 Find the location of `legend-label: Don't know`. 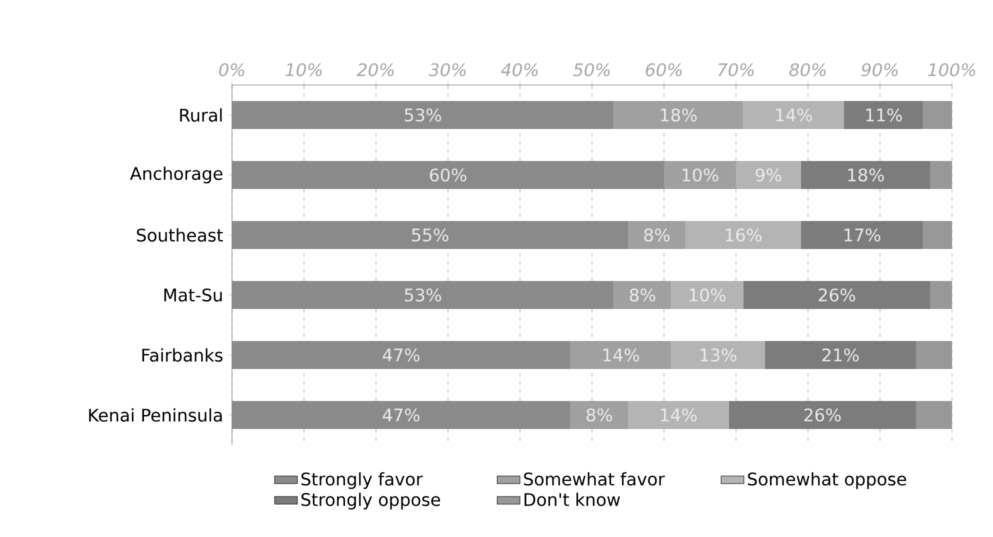

legend-label: Don't know is located at coordinates (572, 499).